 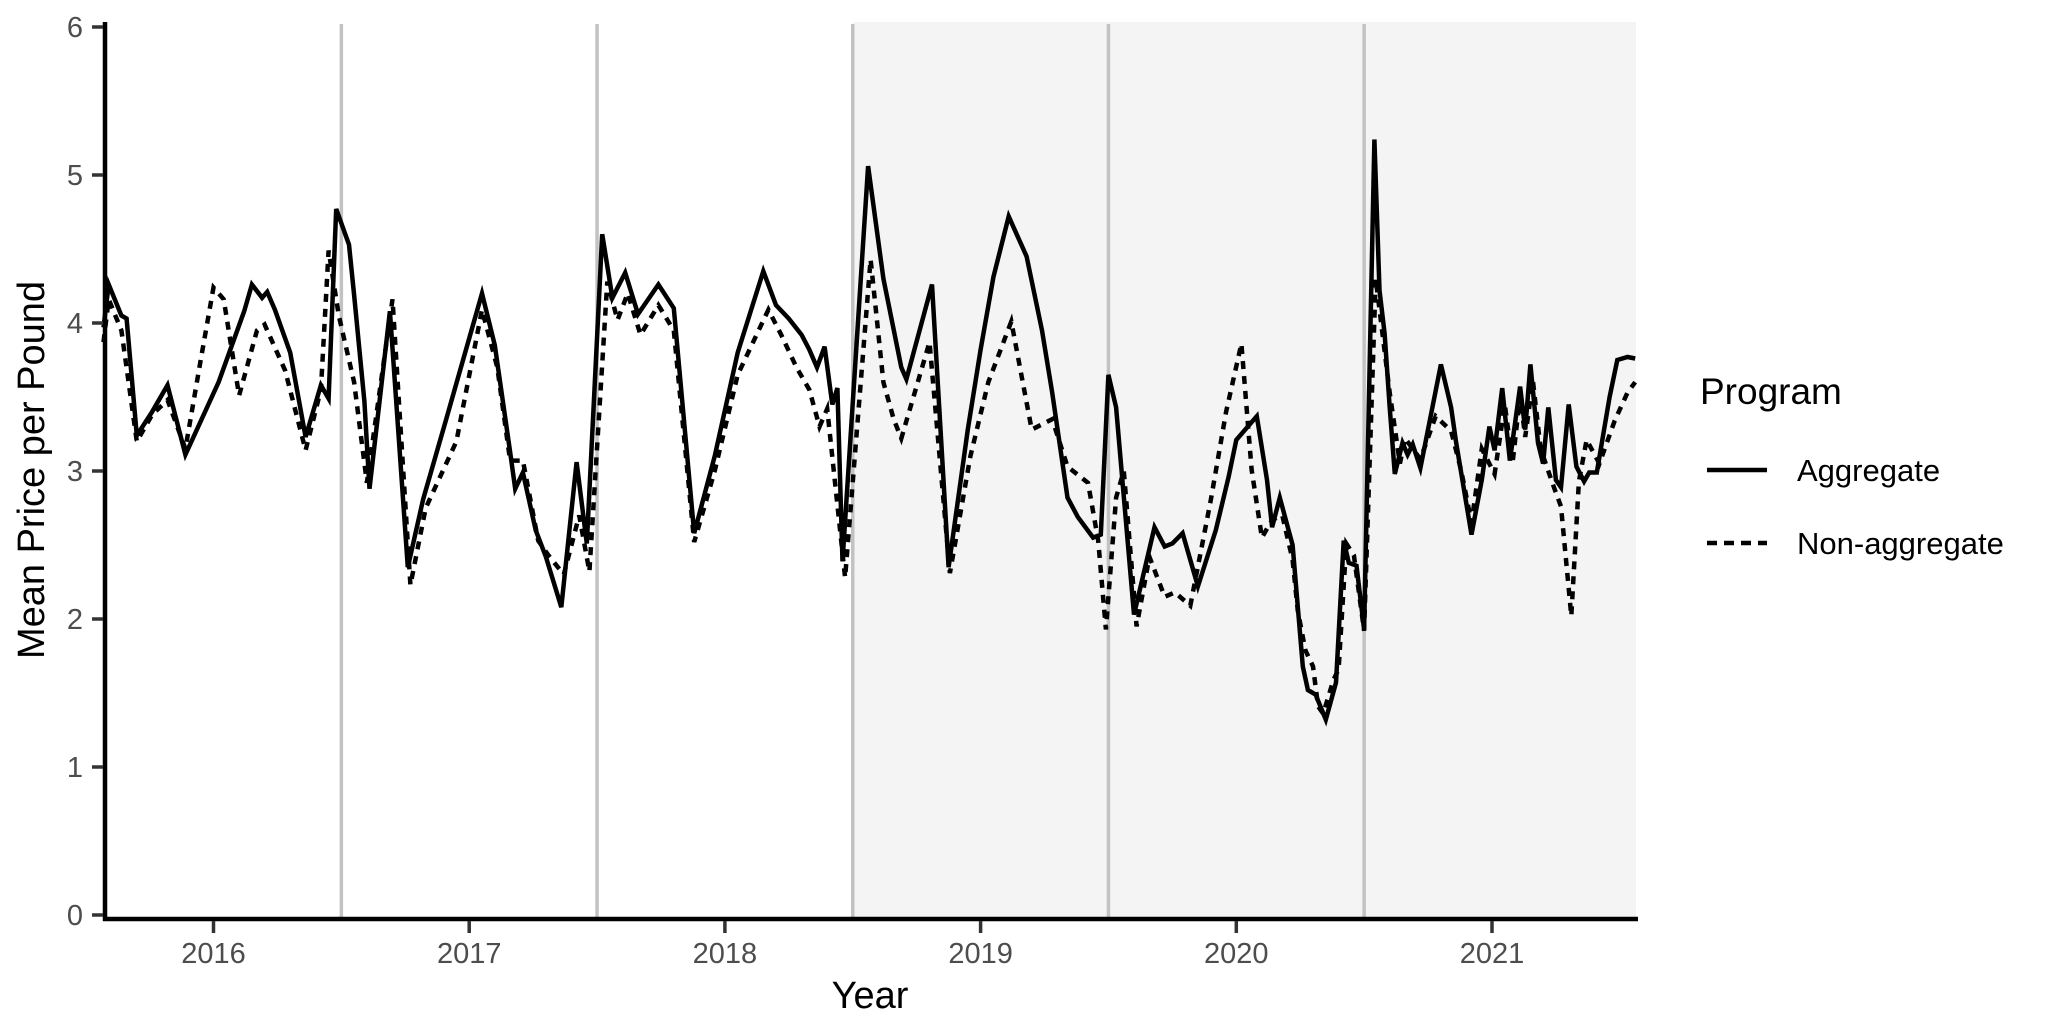 I want to click on legend-item-label: Aggregate, so click(x=1868, y=470).